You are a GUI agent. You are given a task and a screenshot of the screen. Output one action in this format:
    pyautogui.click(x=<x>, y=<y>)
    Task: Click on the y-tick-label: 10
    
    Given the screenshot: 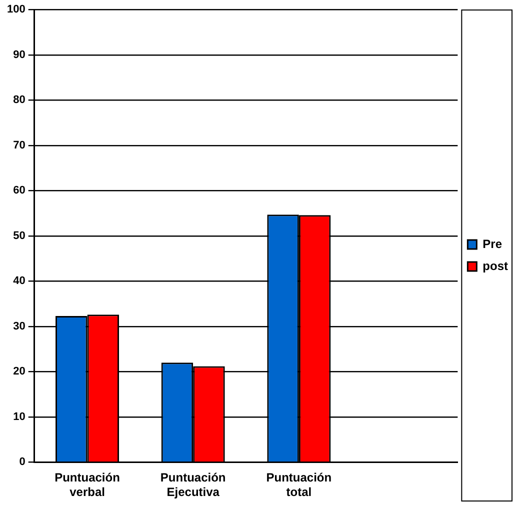 What is the action you would take?
    pyautogui.click(x=19, y=416)
    